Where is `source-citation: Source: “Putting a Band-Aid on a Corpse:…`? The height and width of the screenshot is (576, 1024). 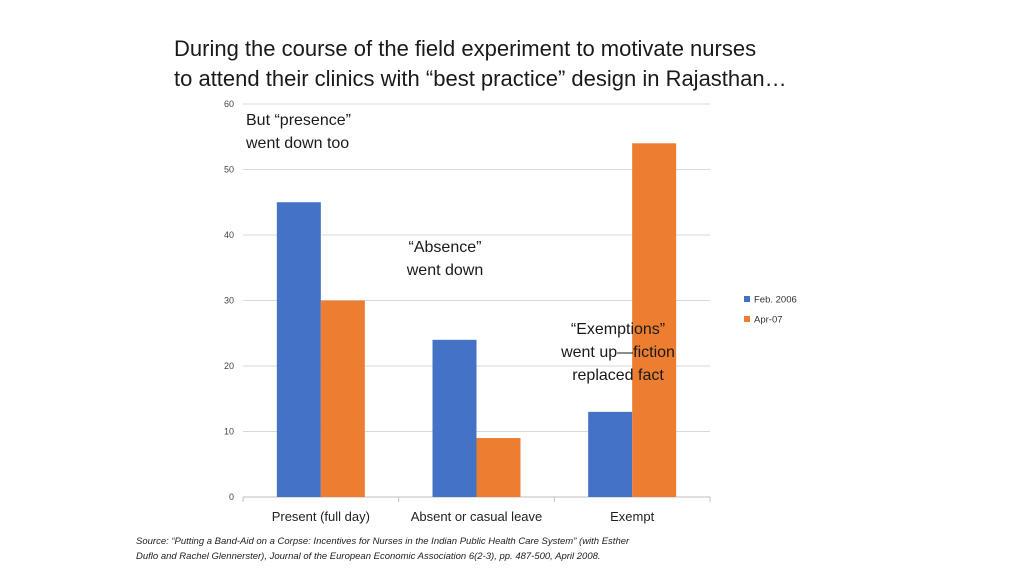 source-citation: Source: “Putting a Band-Aid on a Corpse:… is located at coordinates (436, 549).